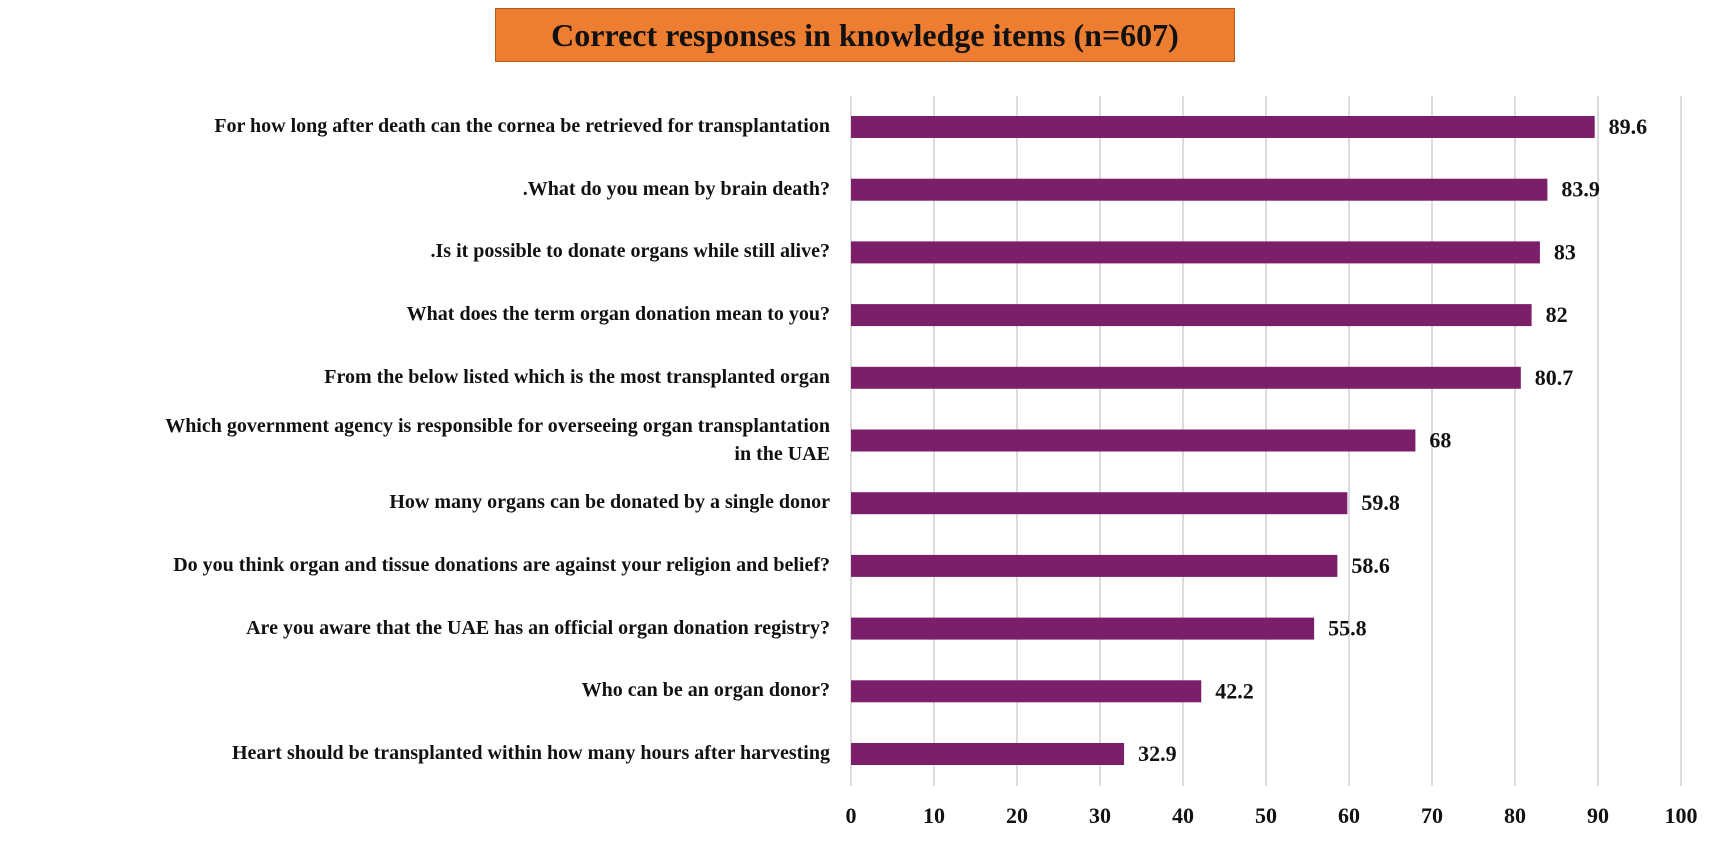  What do you see at coordinates (1017, 815) in the screenshot?
I see `x-tick-label: 20` at bounding box center [1017, 815].